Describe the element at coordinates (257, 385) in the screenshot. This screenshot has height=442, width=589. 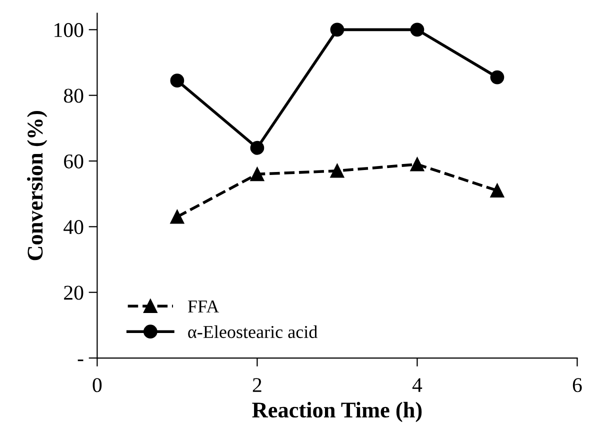
I see `x-tick-label: 2` at that location.